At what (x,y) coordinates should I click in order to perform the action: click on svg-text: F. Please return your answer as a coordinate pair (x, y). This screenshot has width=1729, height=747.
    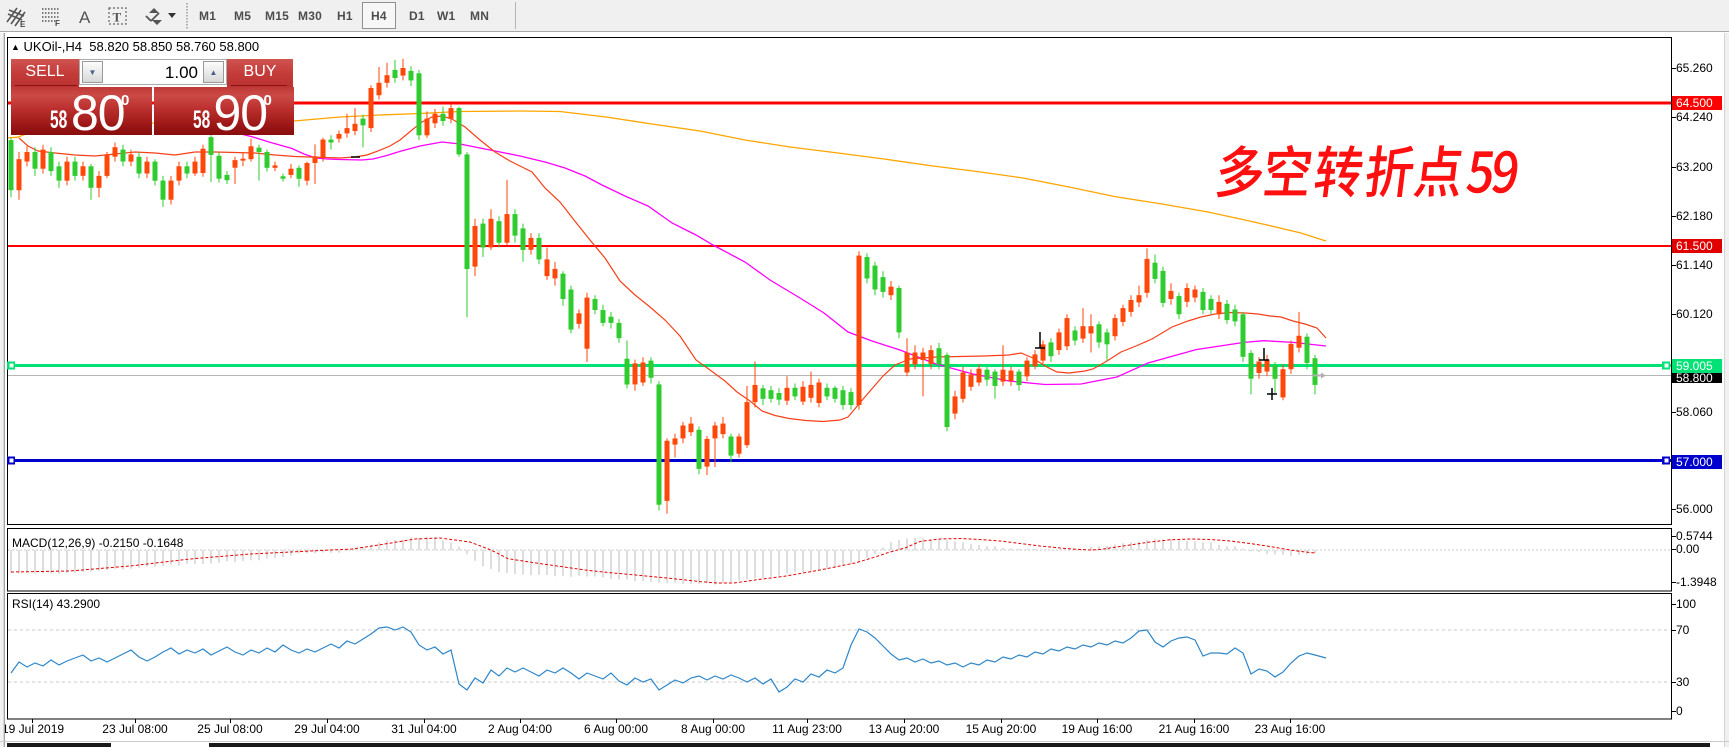
    Looking at the image, I should click on (57, 23).